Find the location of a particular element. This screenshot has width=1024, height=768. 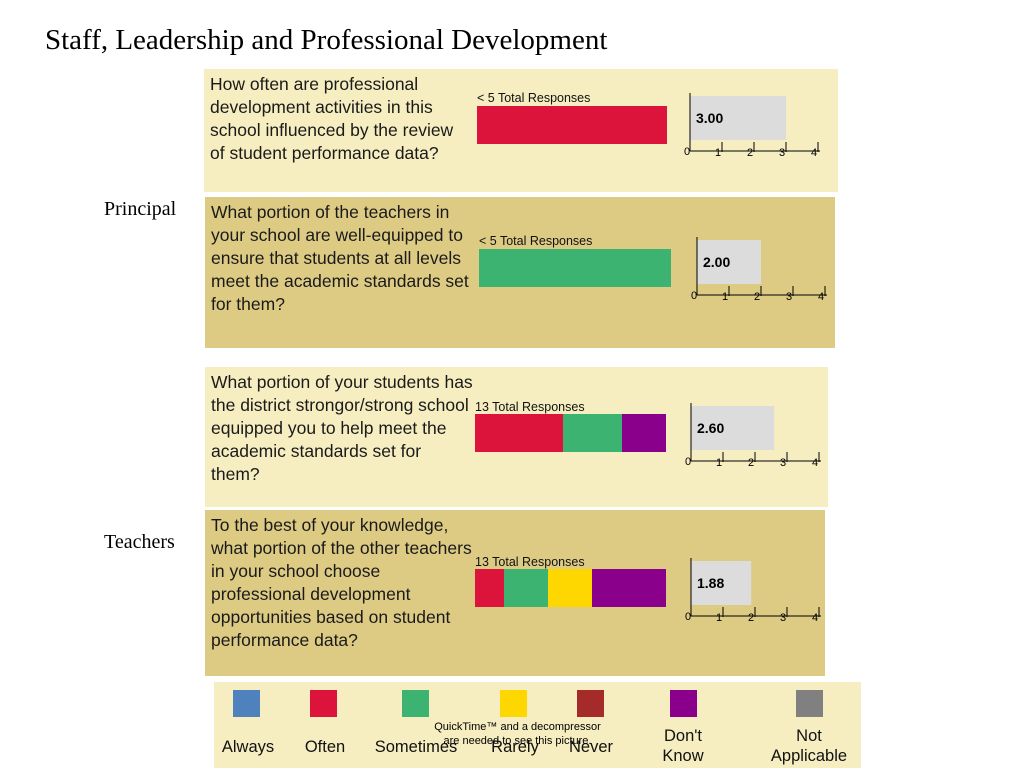

legend-label-often: Often is located at coordinates (325, 747).